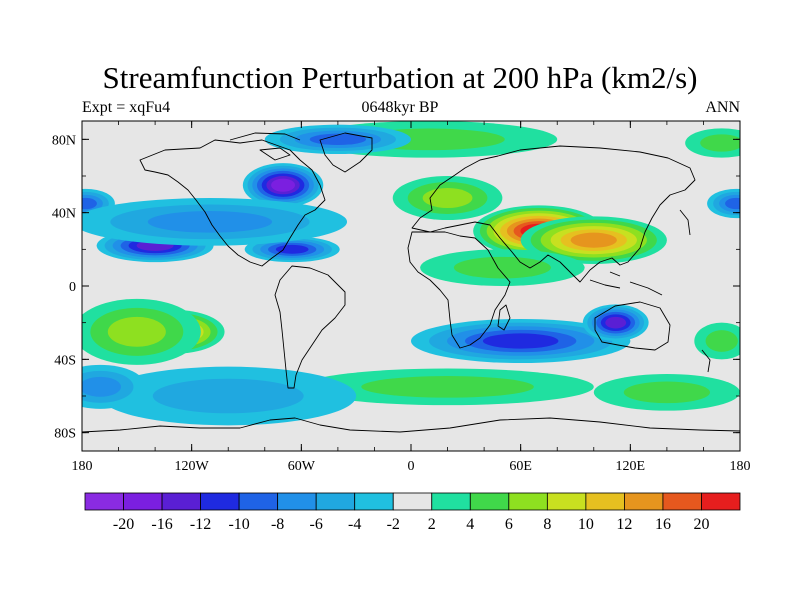 The image size is (800, 600). I want to click on colorbar-label: -4, so click(354, 524).